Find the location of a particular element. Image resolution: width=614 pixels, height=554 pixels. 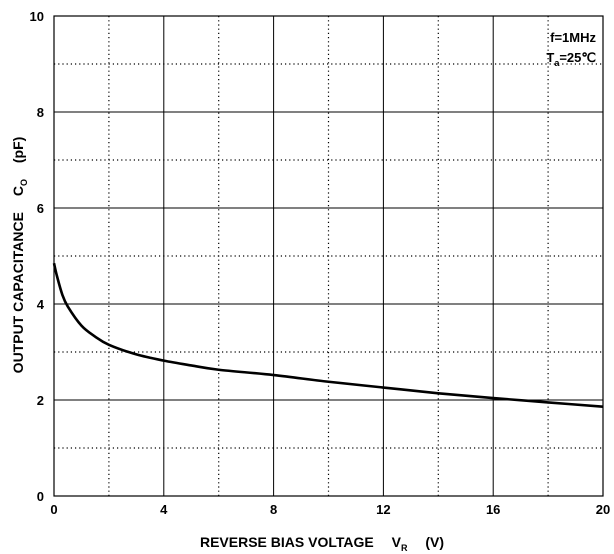

y-axis-label: OUTPUT CAPACITANCE CO (pF) is located at coordinates (20, 255).